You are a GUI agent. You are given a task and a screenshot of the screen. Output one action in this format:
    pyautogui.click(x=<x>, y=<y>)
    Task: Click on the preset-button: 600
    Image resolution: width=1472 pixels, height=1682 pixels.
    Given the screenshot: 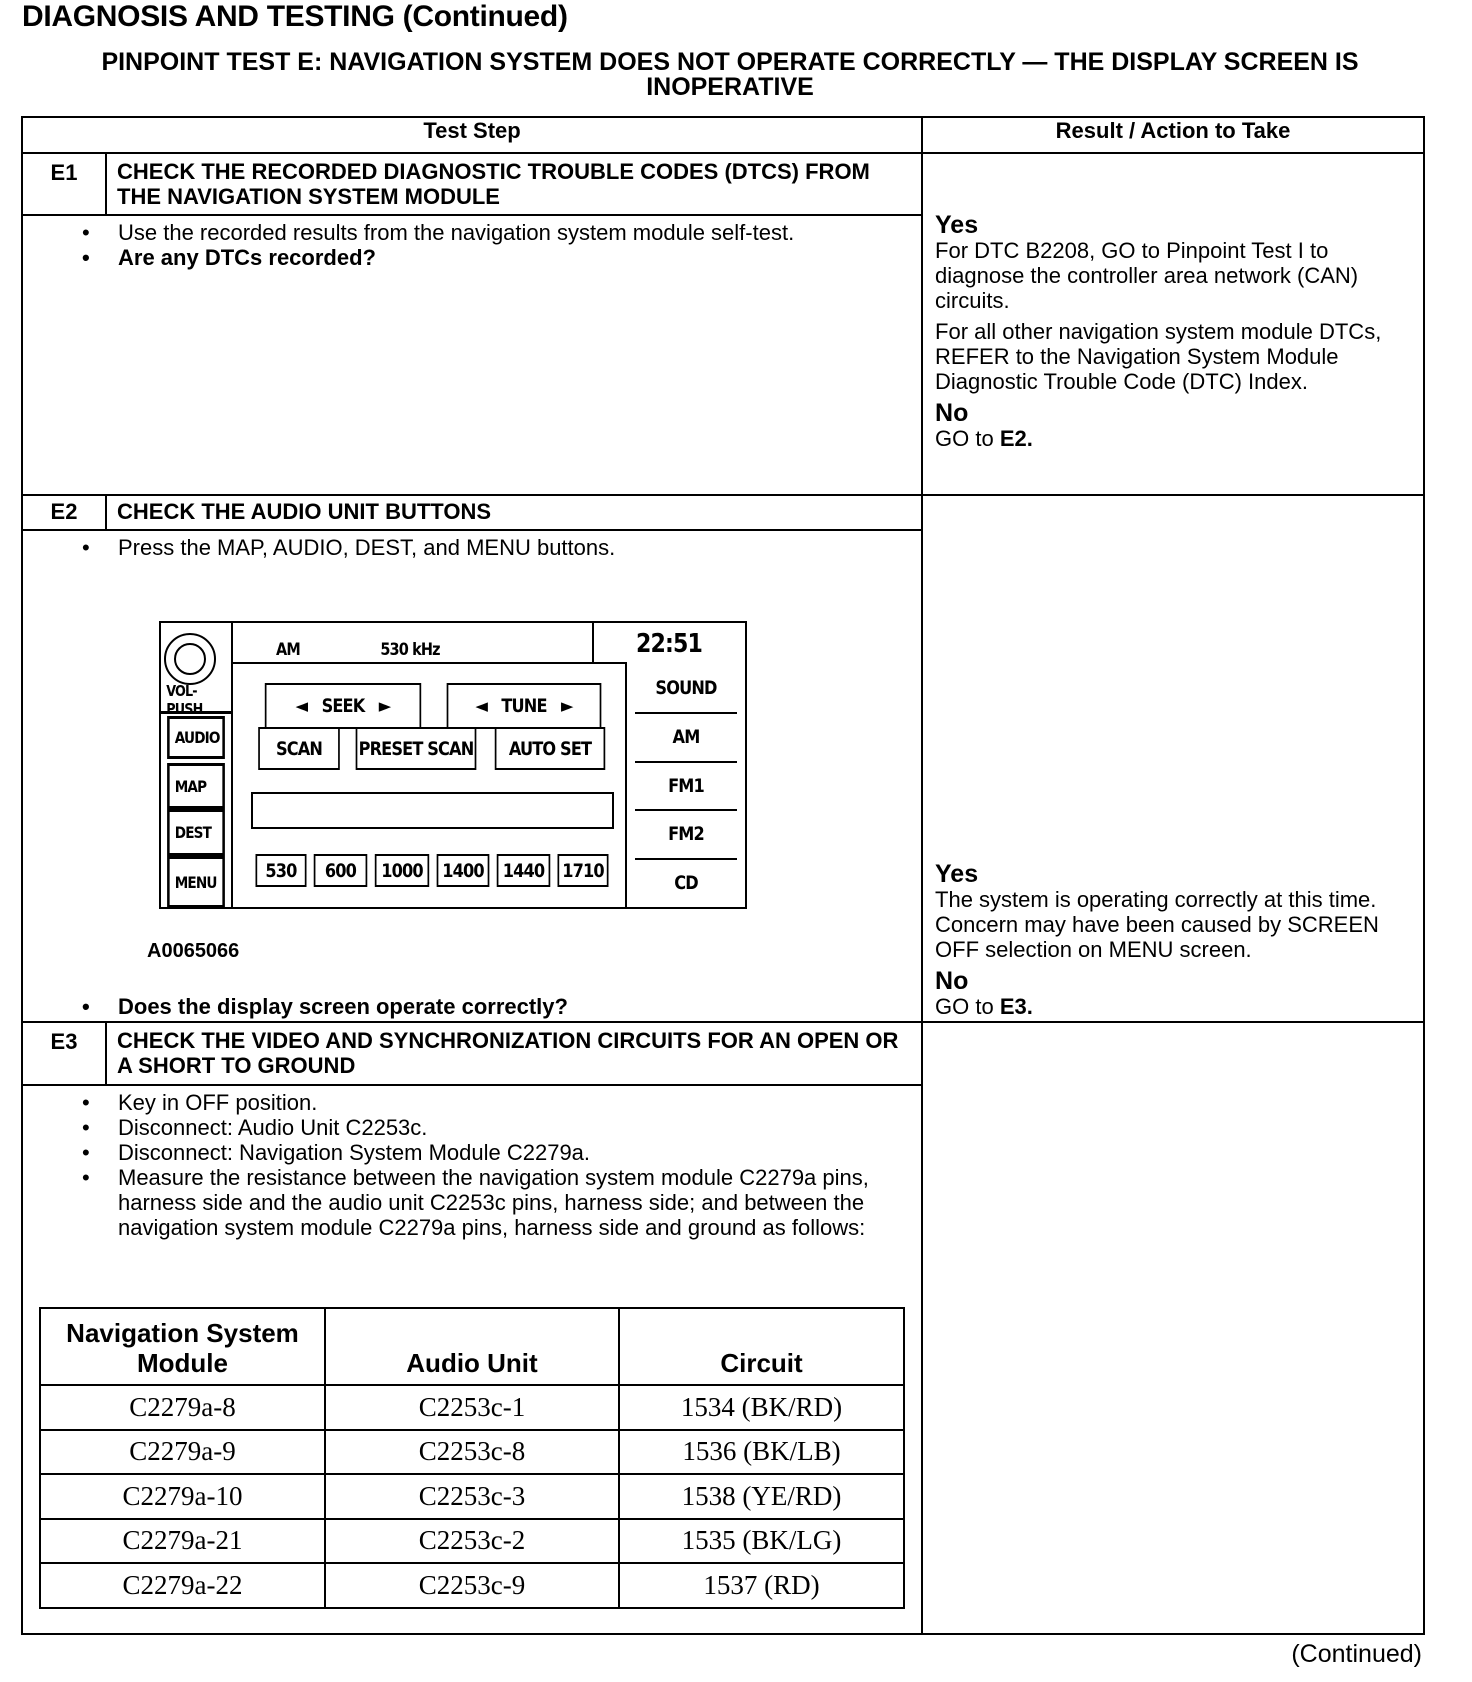 What is the action you would take?
    pyautogui.click(x=340, y=870)
    